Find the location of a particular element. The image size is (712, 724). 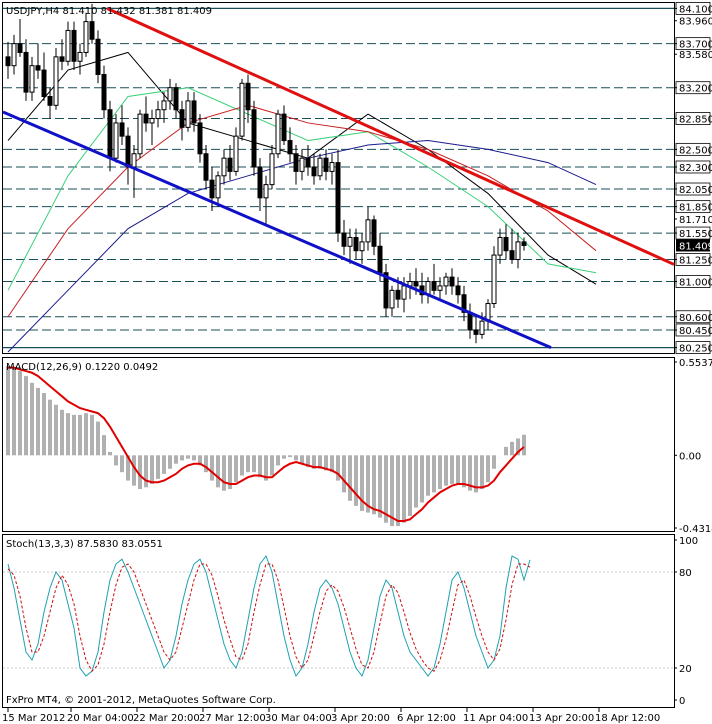

time-tick-label: 27 Mar 12:00 is located at coordinates (232, 718).